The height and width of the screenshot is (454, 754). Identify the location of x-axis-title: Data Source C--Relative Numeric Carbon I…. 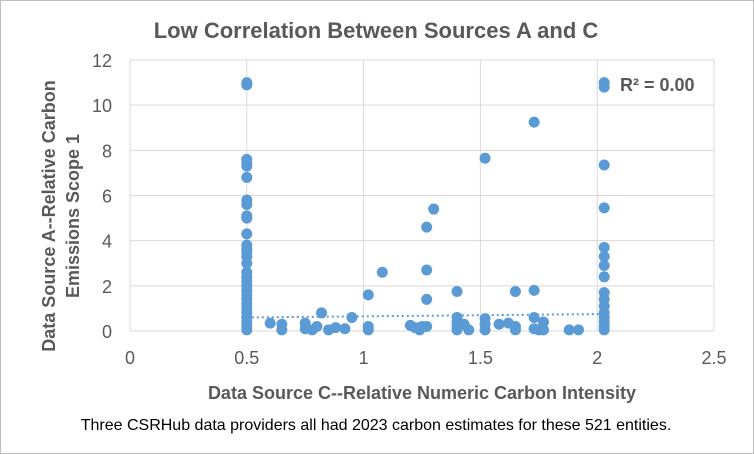
(422, 393).